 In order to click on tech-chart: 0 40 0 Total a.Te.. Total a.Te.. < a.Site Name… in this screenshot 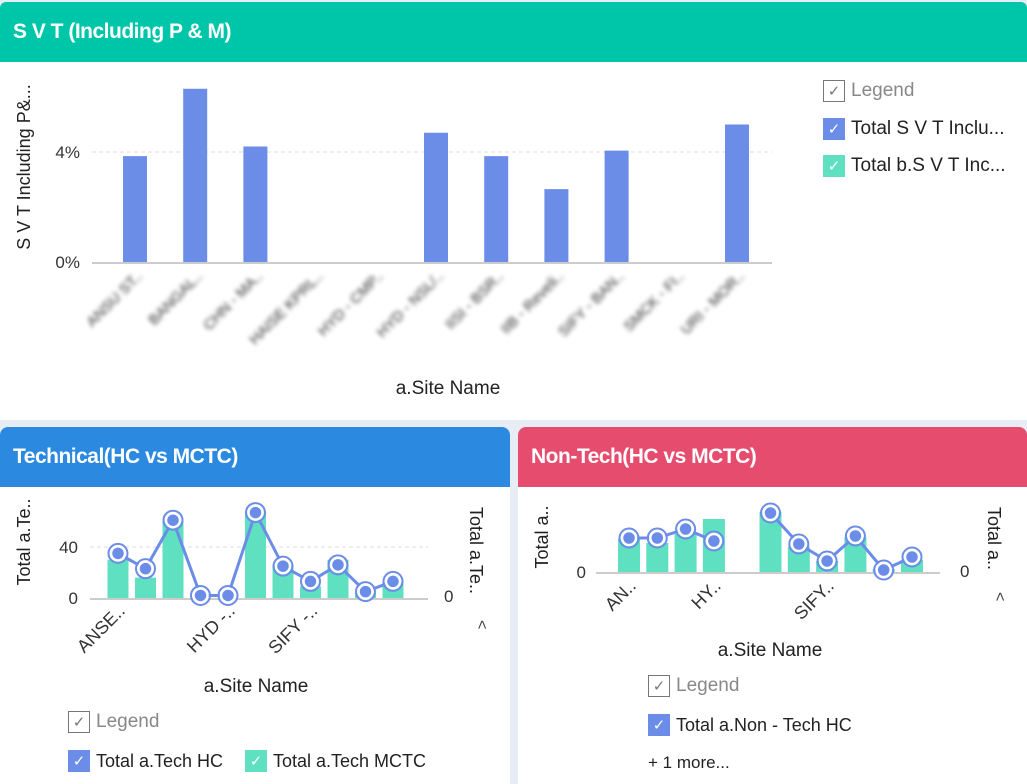, I will do `click(252, 597)`.